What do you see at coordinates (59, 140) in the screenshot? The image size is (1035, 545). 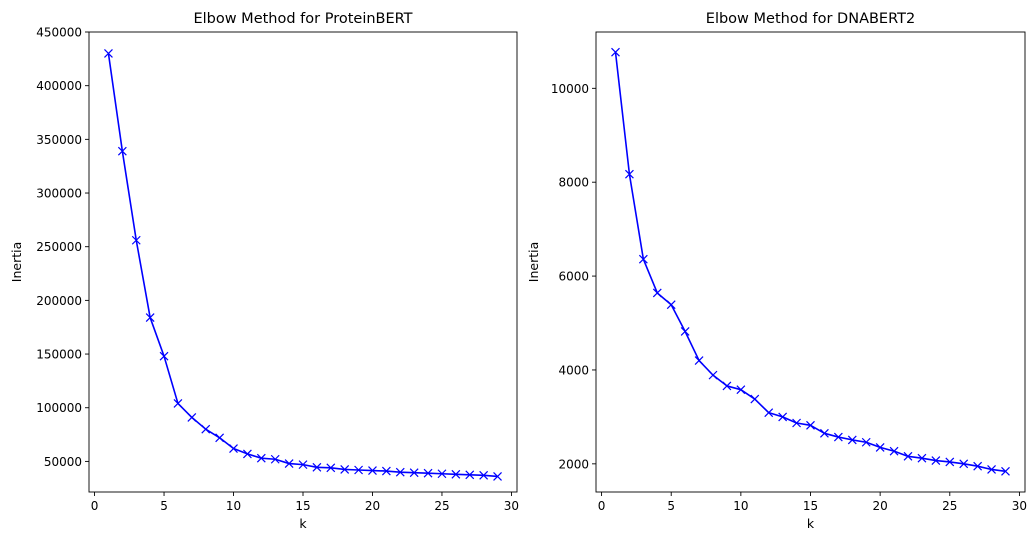 I see `y-tick-label: 350000` at bounding box center [59, 140].